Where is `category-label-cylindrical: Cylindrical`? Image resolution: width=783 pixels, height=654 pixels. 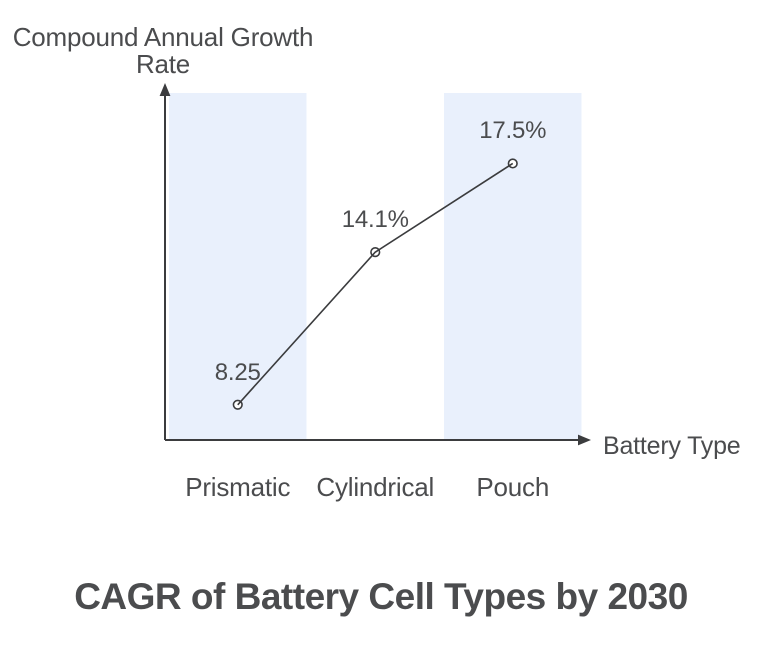
category-label-cylindrical: Cylindrical is located at coordinates (375, 487).